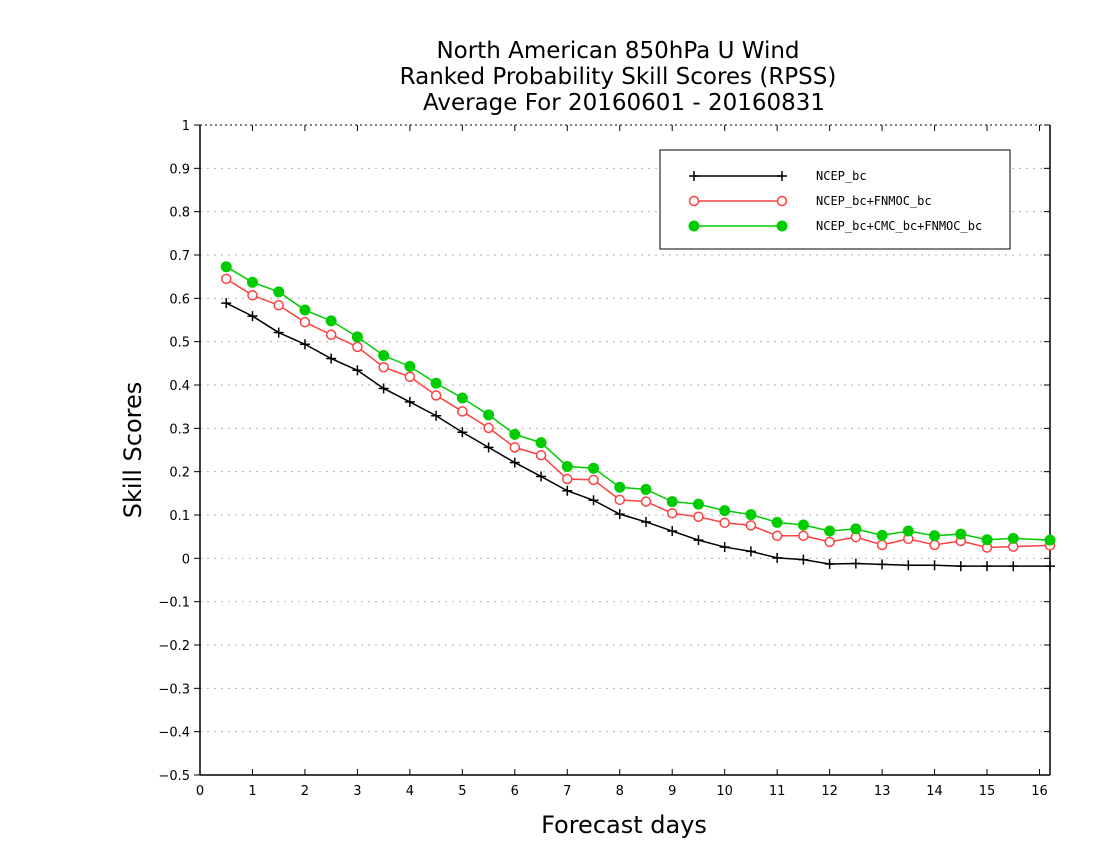 The image size is (1100, 850). I want to click on x-tick-label: 16, so click(1039, 791).